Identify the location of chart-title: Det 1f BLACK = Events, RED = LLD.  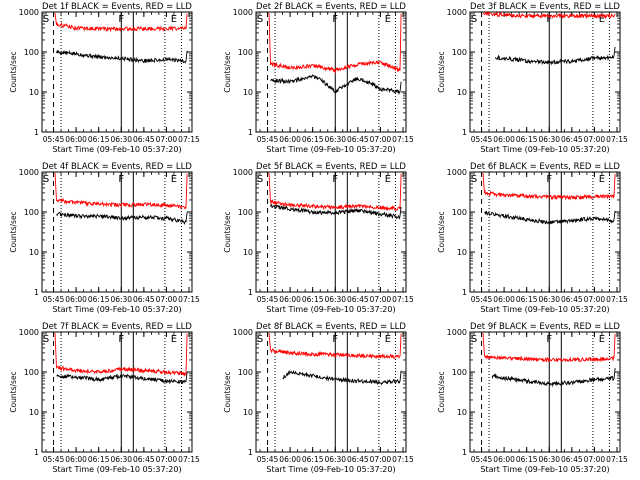
(117, 7).